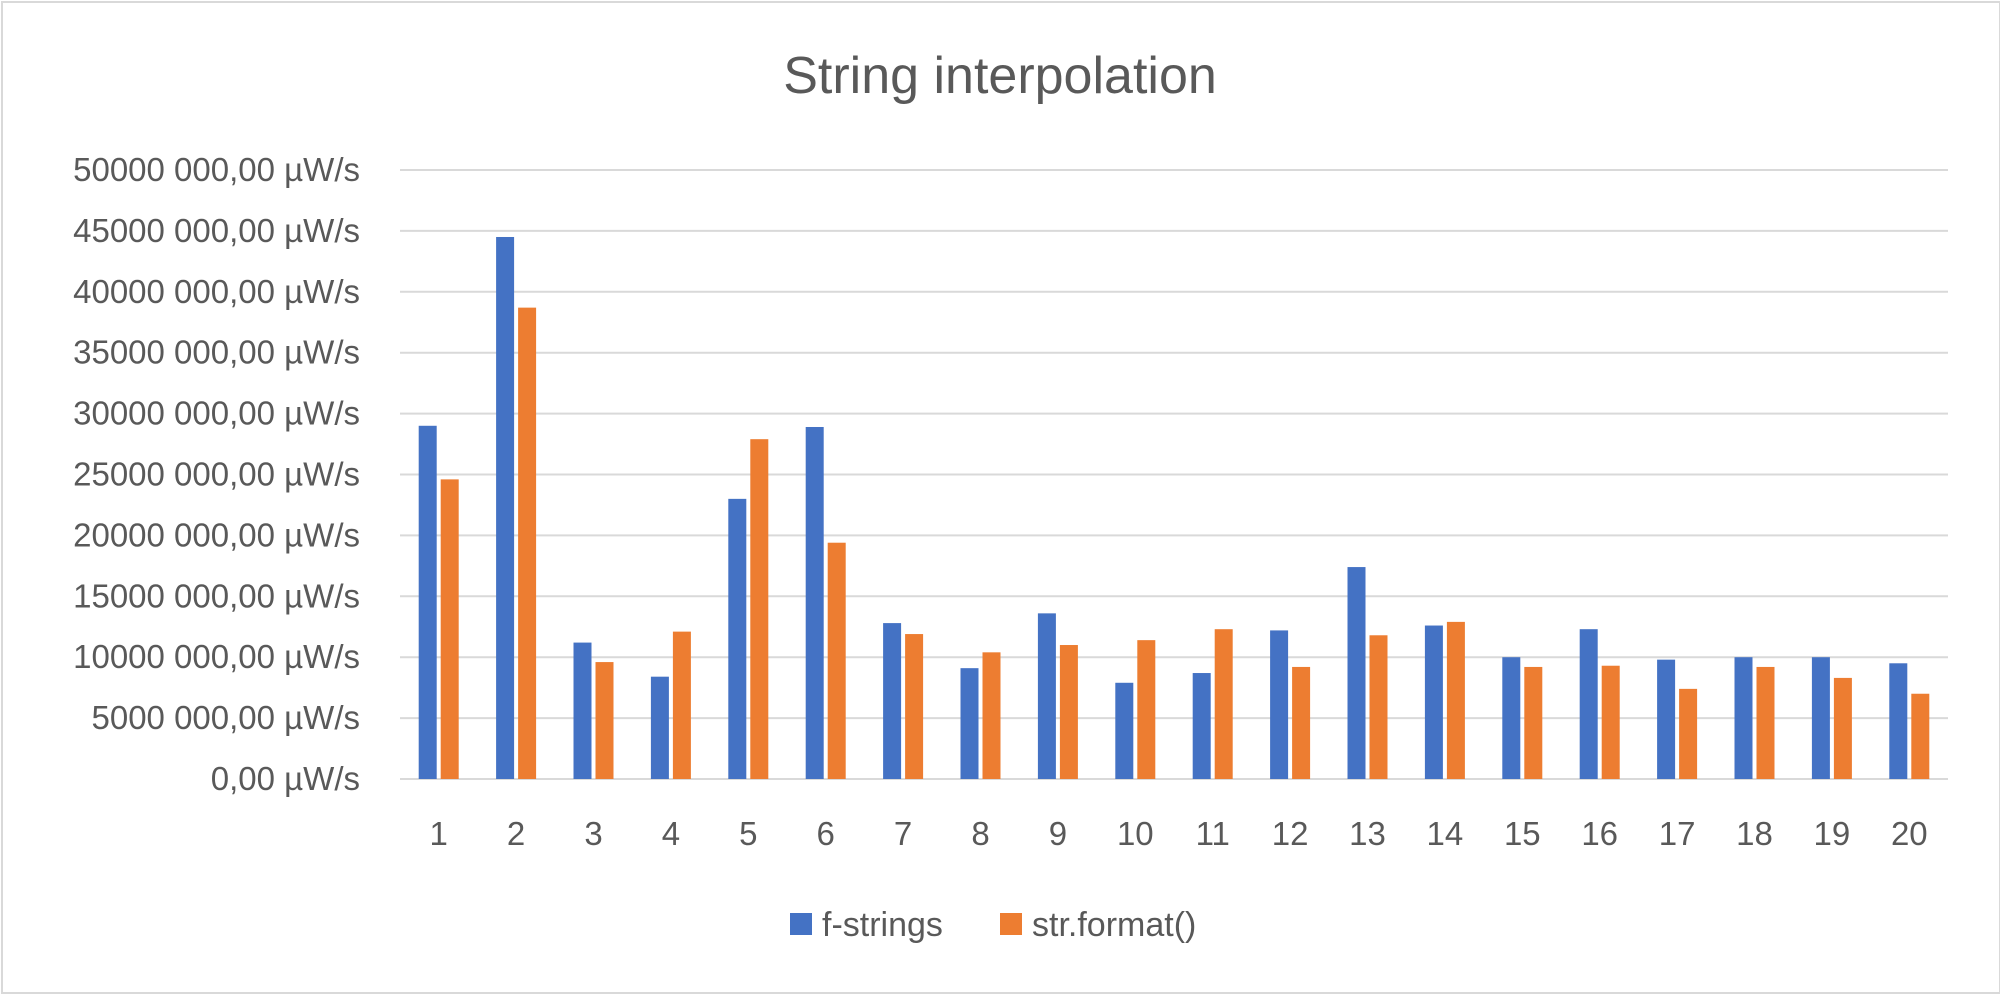  What do you see at coordinates (216, 291) in the screenshot?
I see `y-tick-label: 40000 000,00 µW/s` at bounding box center [216, 291].